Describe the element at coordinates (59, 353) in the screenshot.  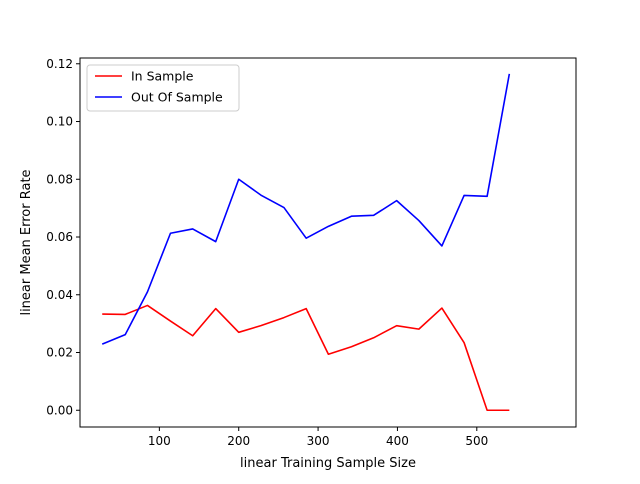
I see `y-tick-label: 0.02` at that location.